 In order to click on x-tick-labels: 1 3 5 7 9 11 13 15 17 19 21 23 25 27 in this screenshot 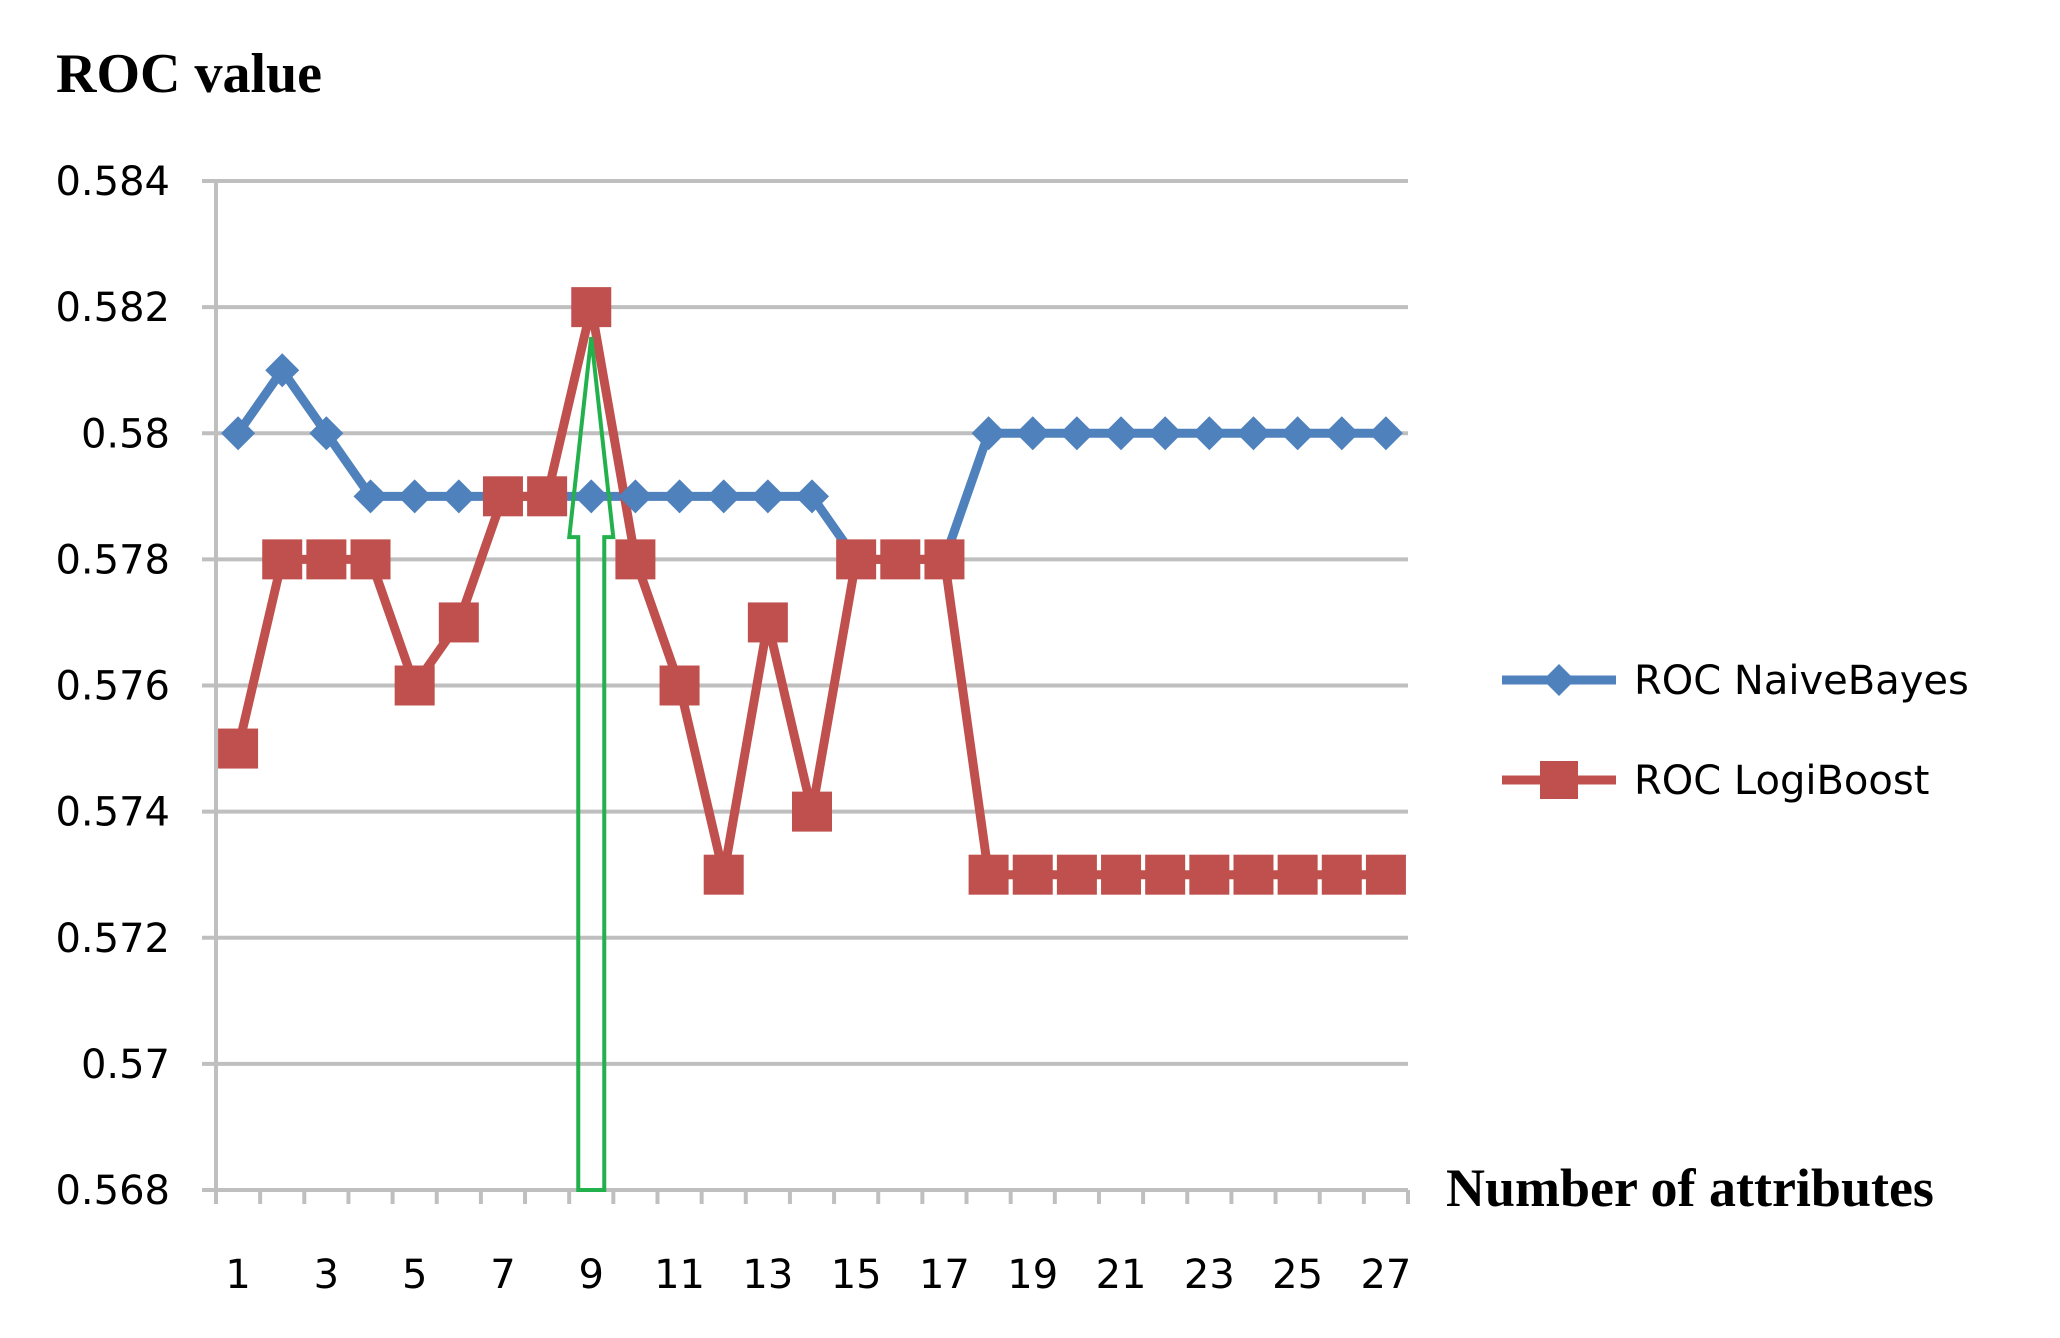, I will do `click(818, 1275)`.